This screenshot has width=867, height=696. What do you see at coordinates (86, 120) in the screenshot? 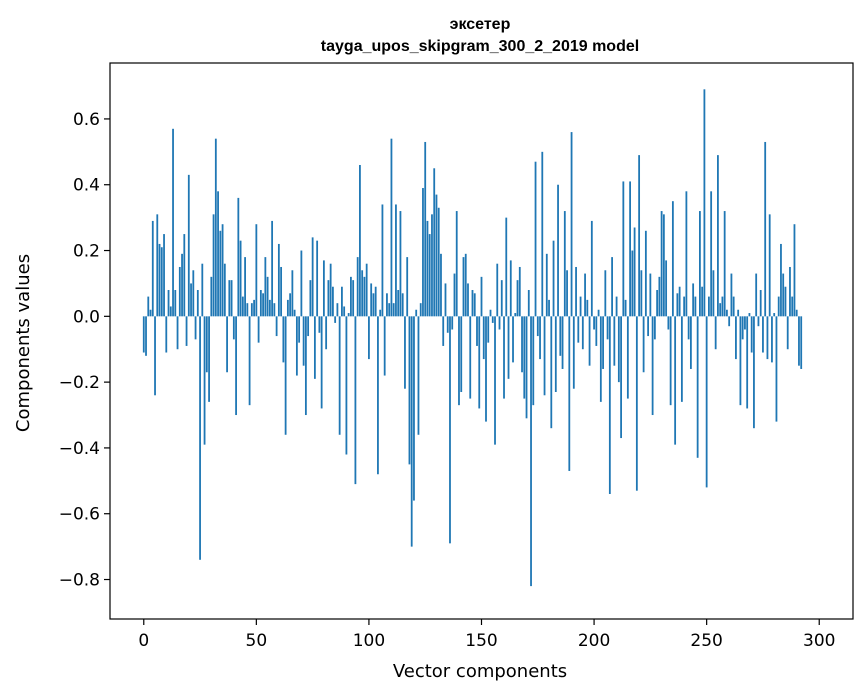
I see `y-tick-label: 0.6` at bounding box center [86, 120].